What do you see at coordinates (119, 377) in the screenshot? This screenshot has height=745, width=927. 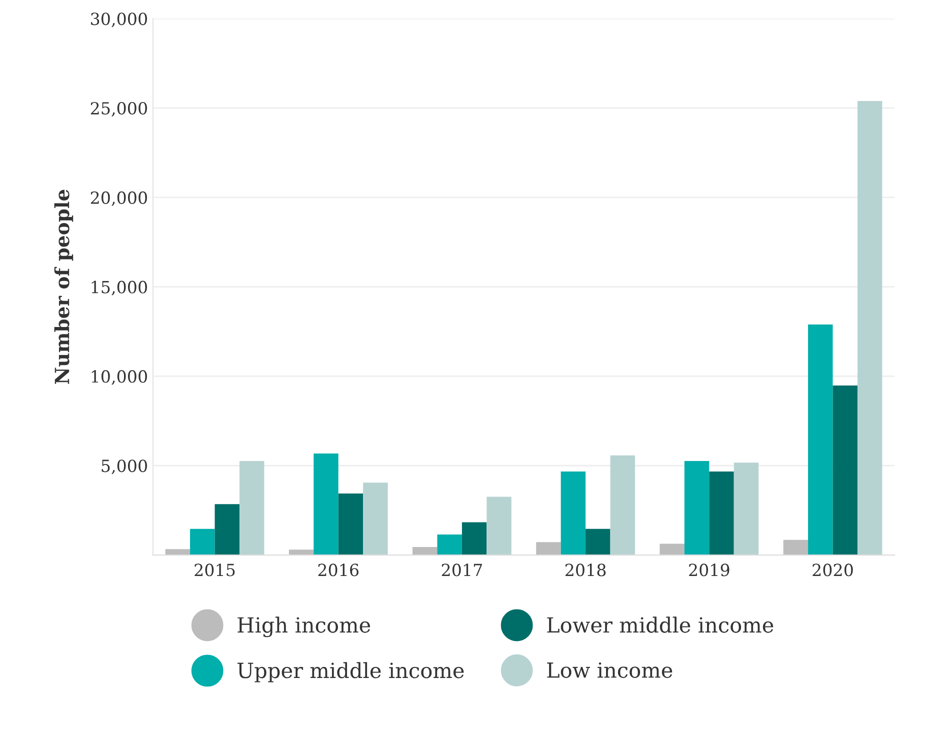 I see `y-tick-label: 10,000` at bounding box center [119, 377].